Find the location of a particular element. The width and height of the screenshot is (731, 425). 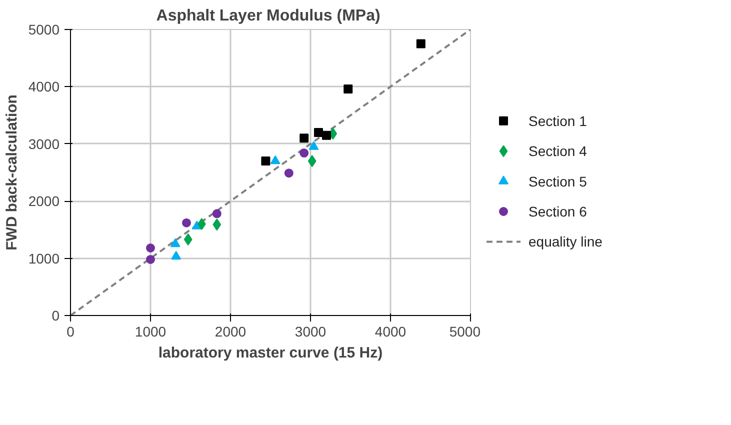

chart-title: Asphalt Layer Modulus (MPa) is located at coordinates (268, 16).